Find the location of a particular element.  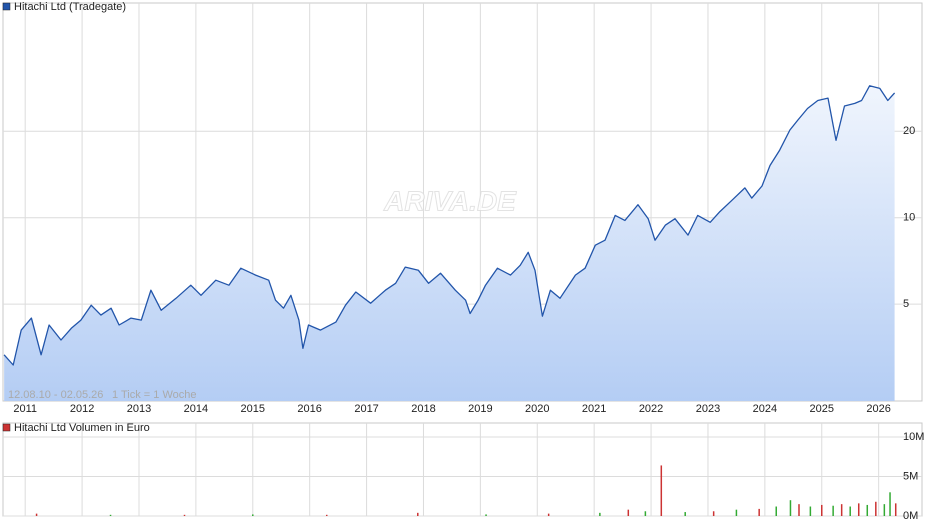

tick-info: 1 Tick = 1 Woche is located at coordinates (154, 395).